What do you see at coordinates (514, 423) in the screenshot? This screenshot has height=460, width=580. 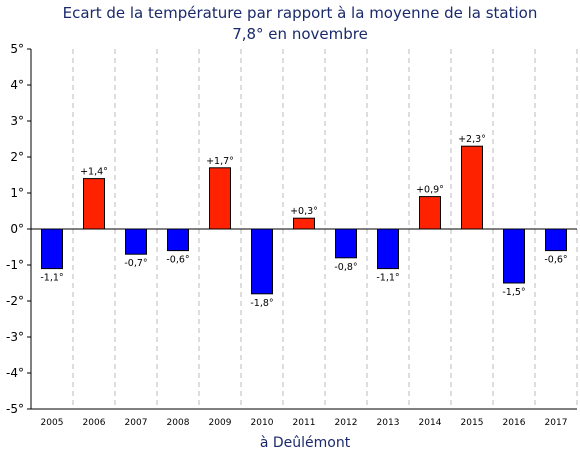 I see `x-tick-label: 2016` at bounding box center [514, 423].